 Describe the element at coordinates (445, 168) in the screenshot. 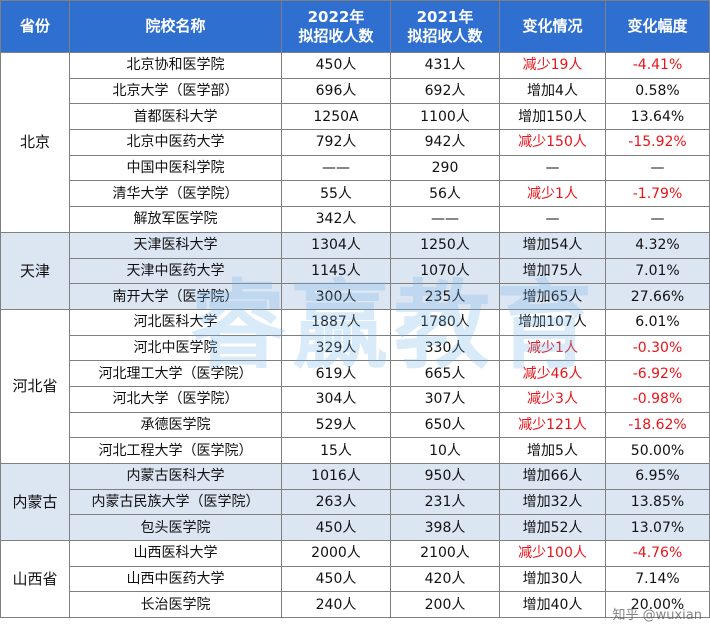

I see `count-2021-cell: 290` at that location.